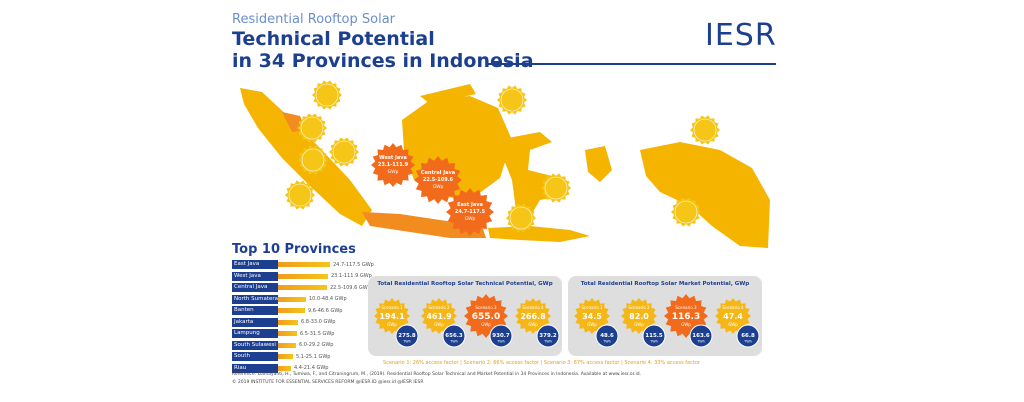 The height and width of the screenshot is (402, 1024). What do you see at coordinates (486, 317) in the screenshot?
I see `scenario-gwp: 655.0` at bounding box center [486, 317].